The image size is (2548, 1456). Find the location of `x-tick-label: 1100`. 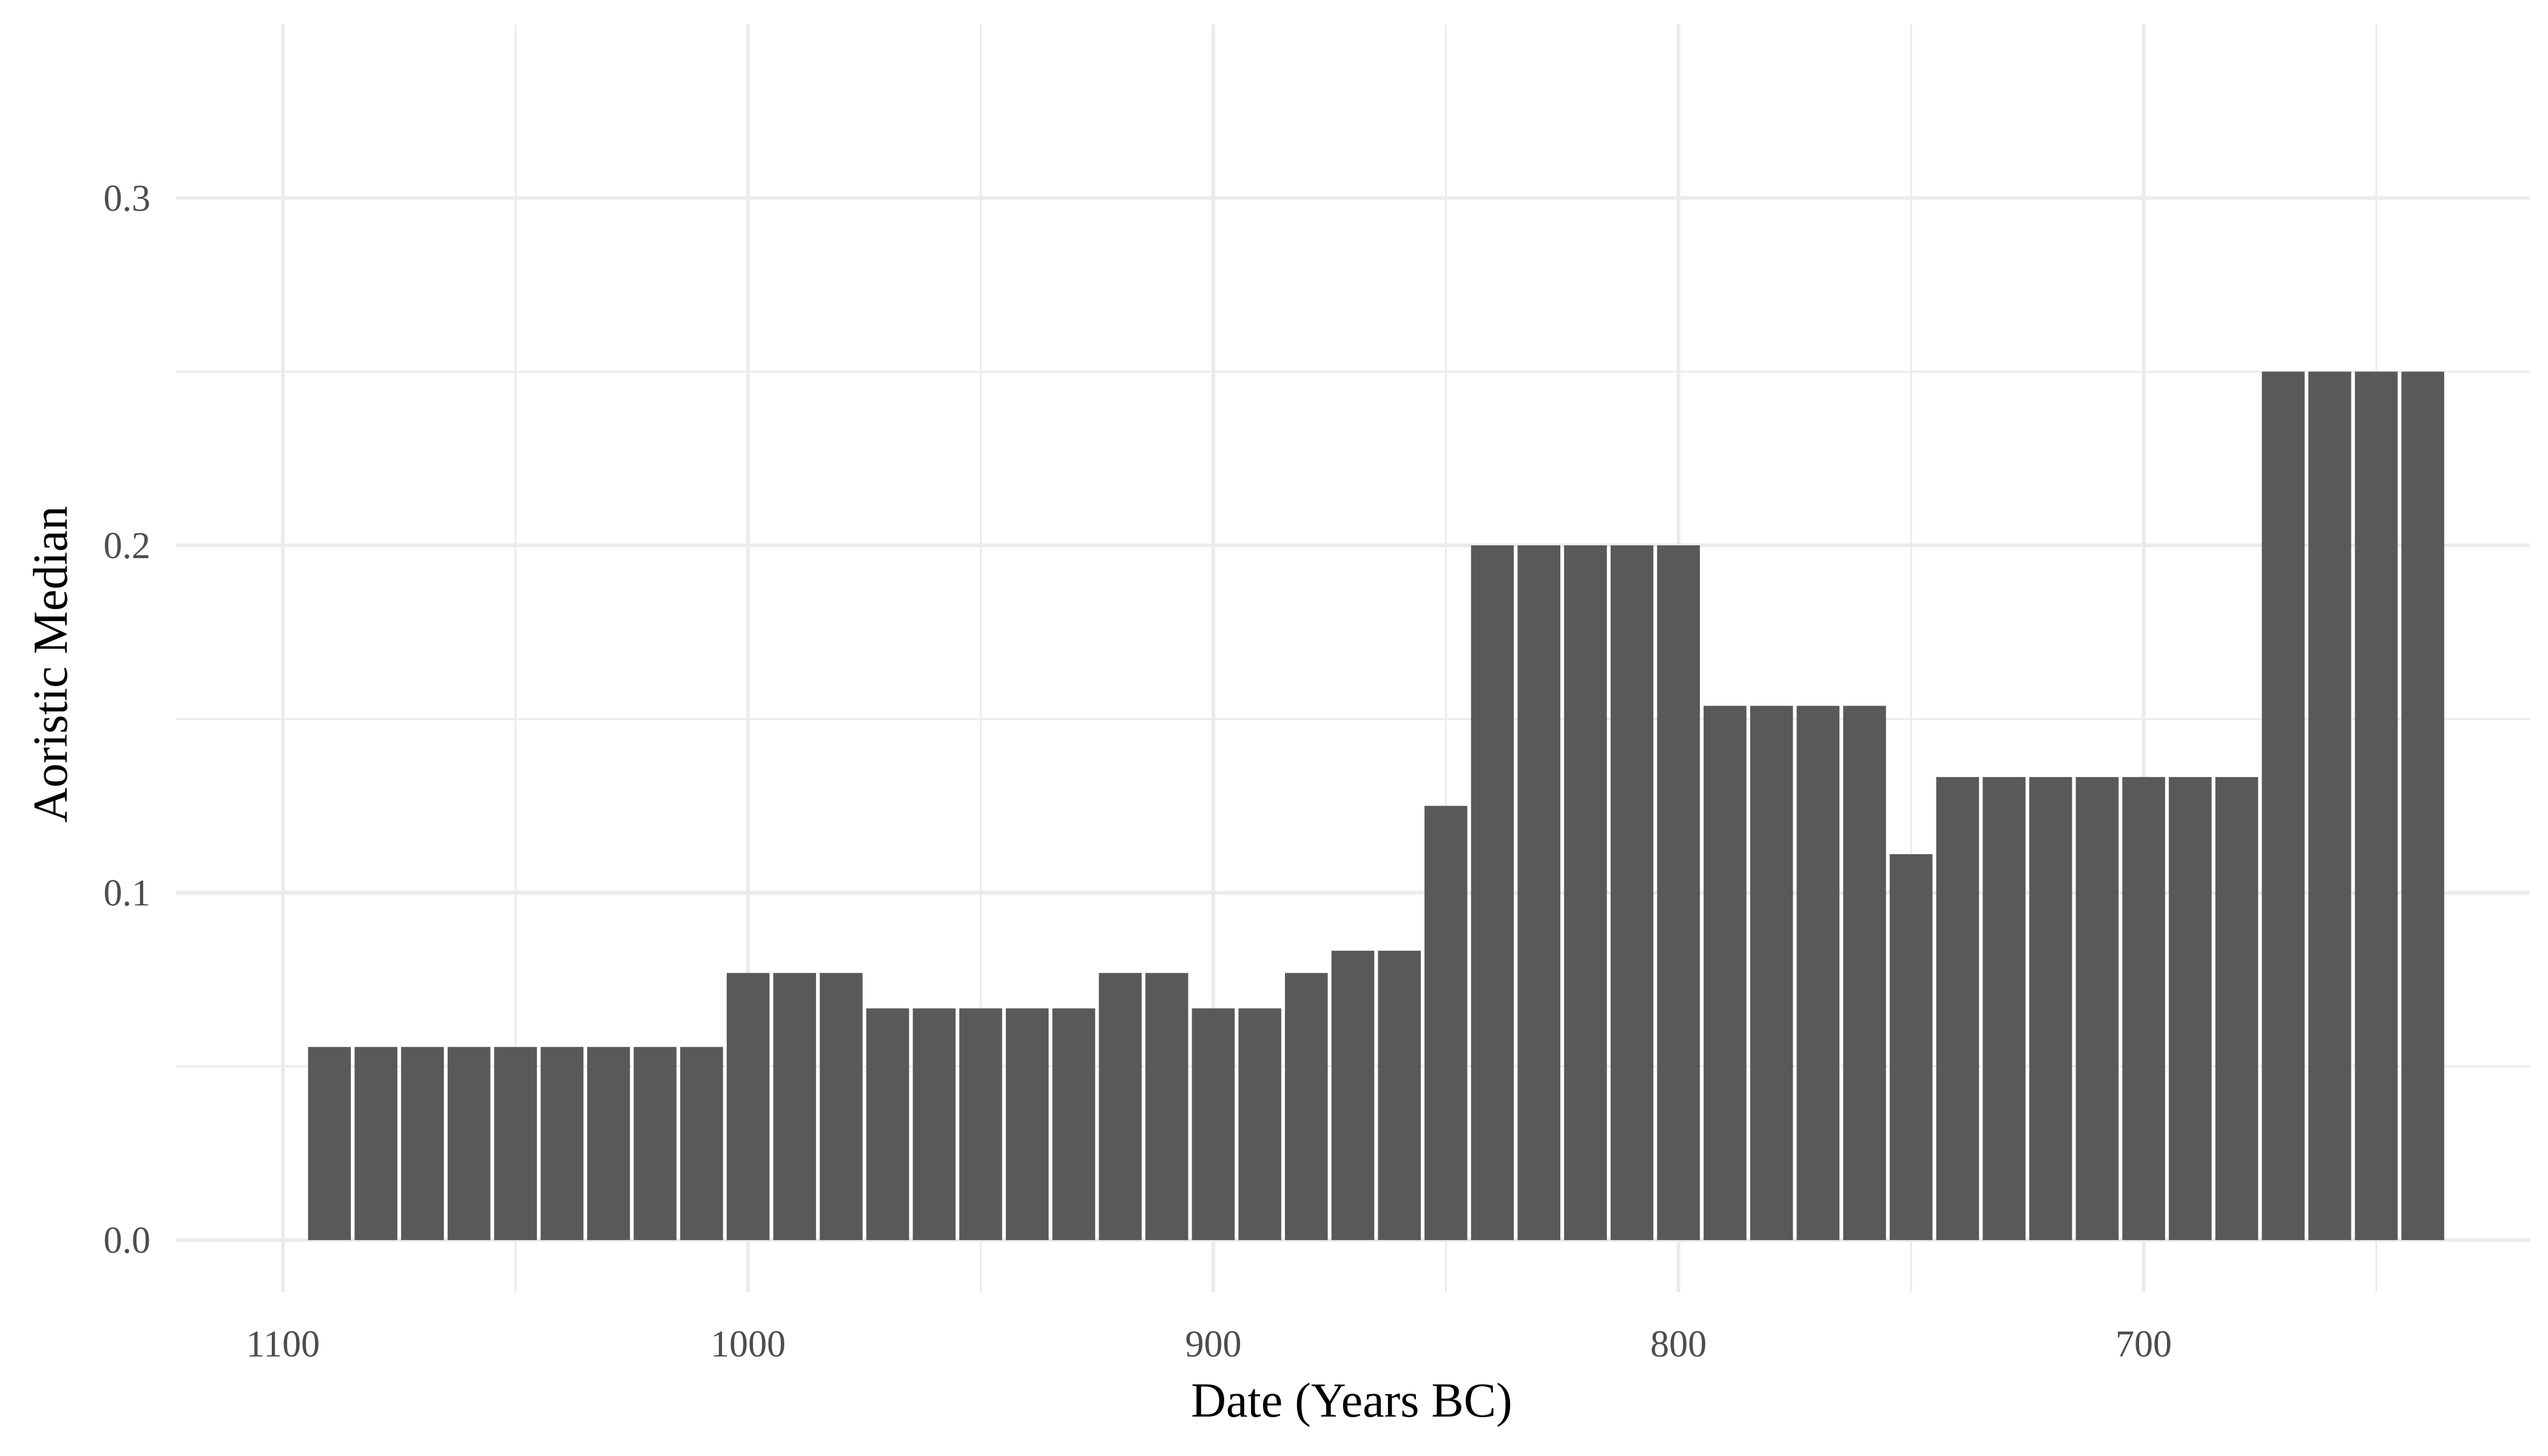

x-tick-label: 1100 is located at coordinates (283, 1344).